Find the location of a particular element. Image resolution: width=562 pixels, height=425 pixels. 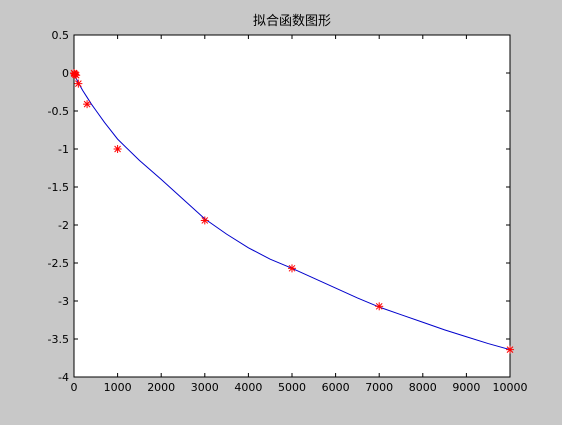

y-tick-label: -1.5 is located at coordinates (58, 187).